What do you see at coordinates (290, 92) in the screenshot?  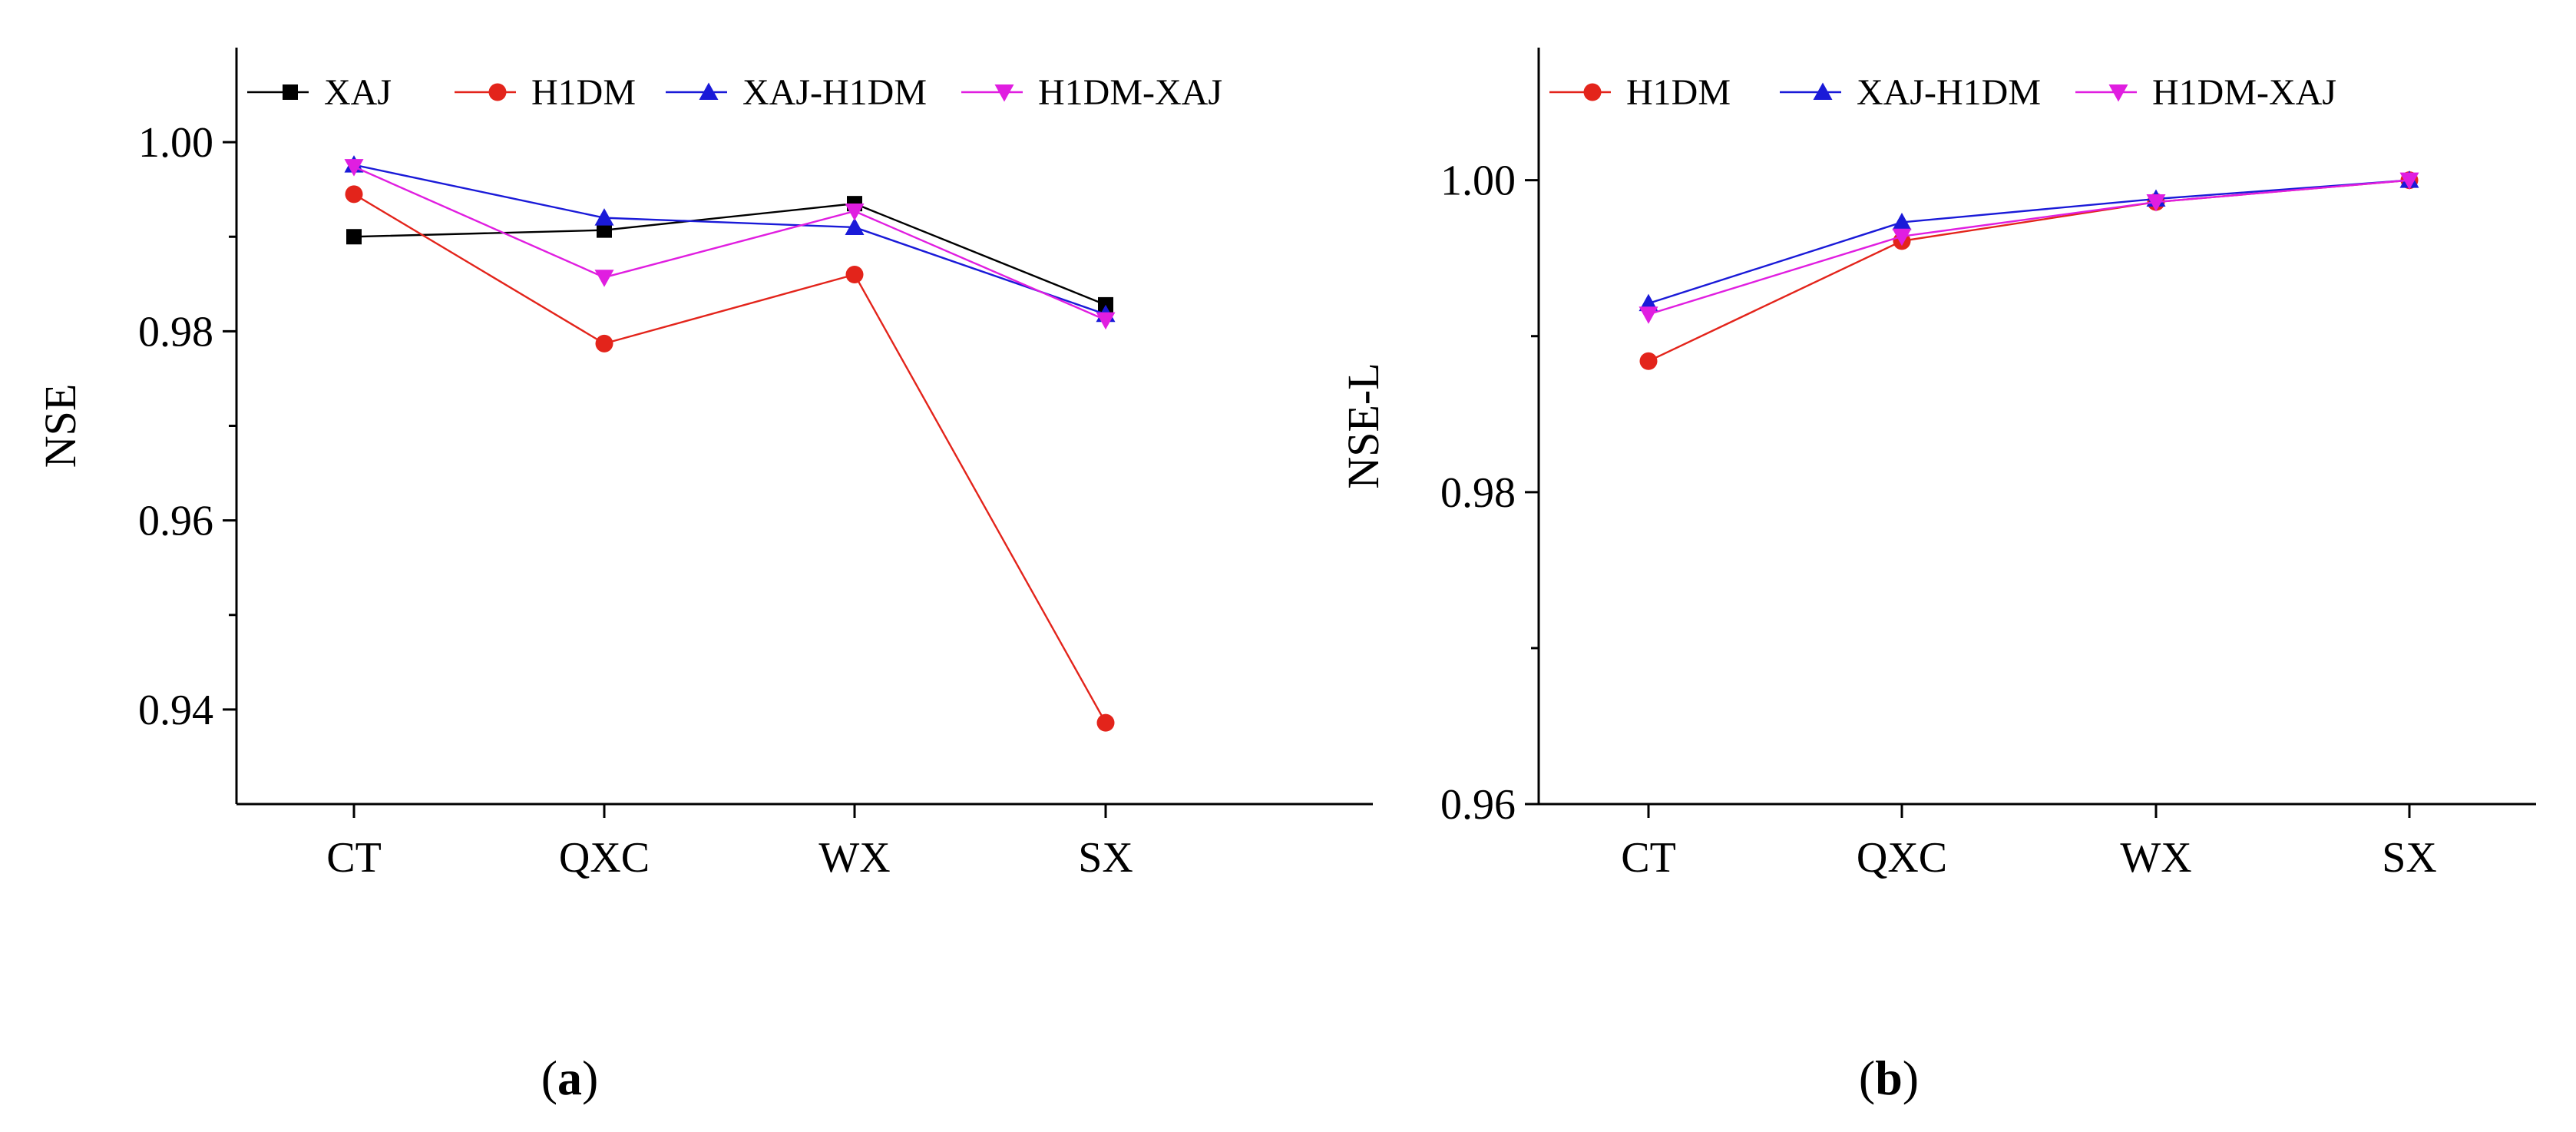 I see `legend-marker-xaj` at bounding box center [290, 92].